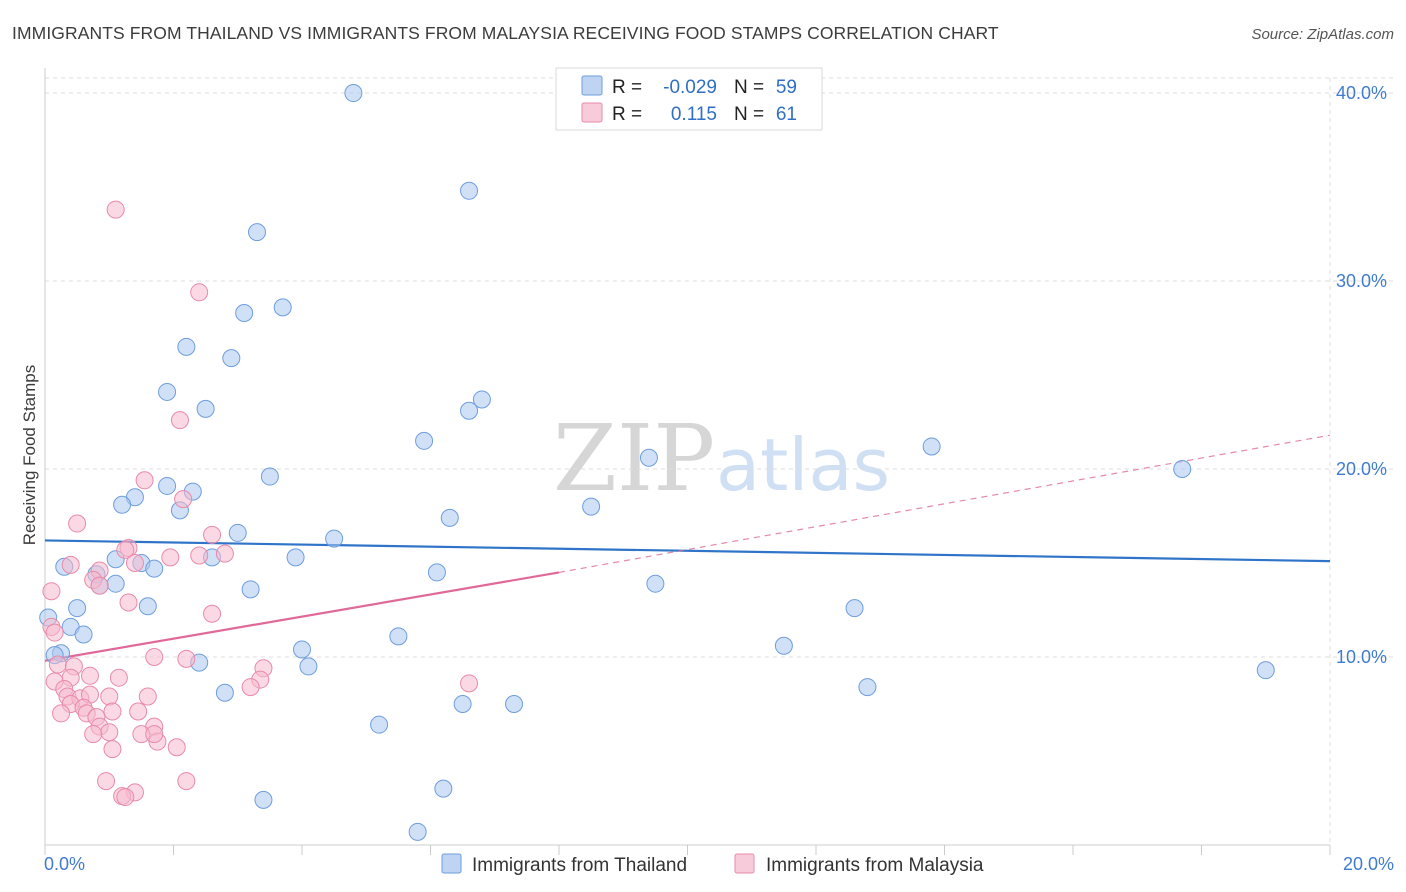  I want to click on chart-source: Source: ZipAtlas.com, so click(1322, 34).